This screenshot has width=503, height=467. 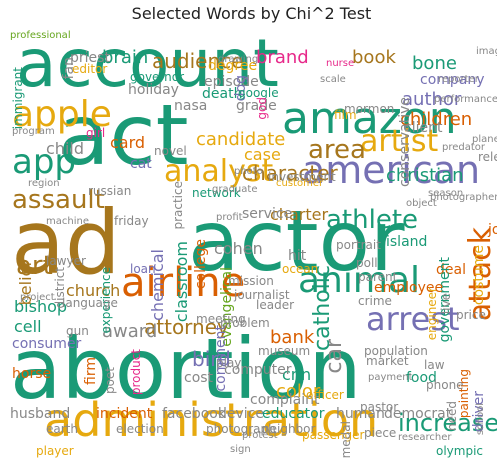 What do you see at coordinates (452, 416) in the screenshot?
I see `word-need: need` at bounding box center [452, 416].